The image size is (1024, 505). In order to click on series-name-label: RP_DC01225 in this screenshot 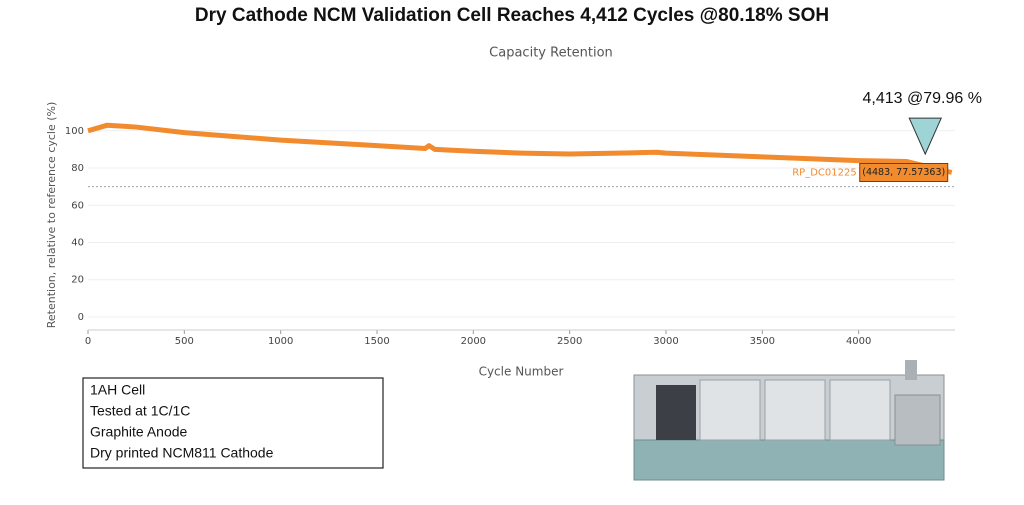, I will do `click(824, 172)`.